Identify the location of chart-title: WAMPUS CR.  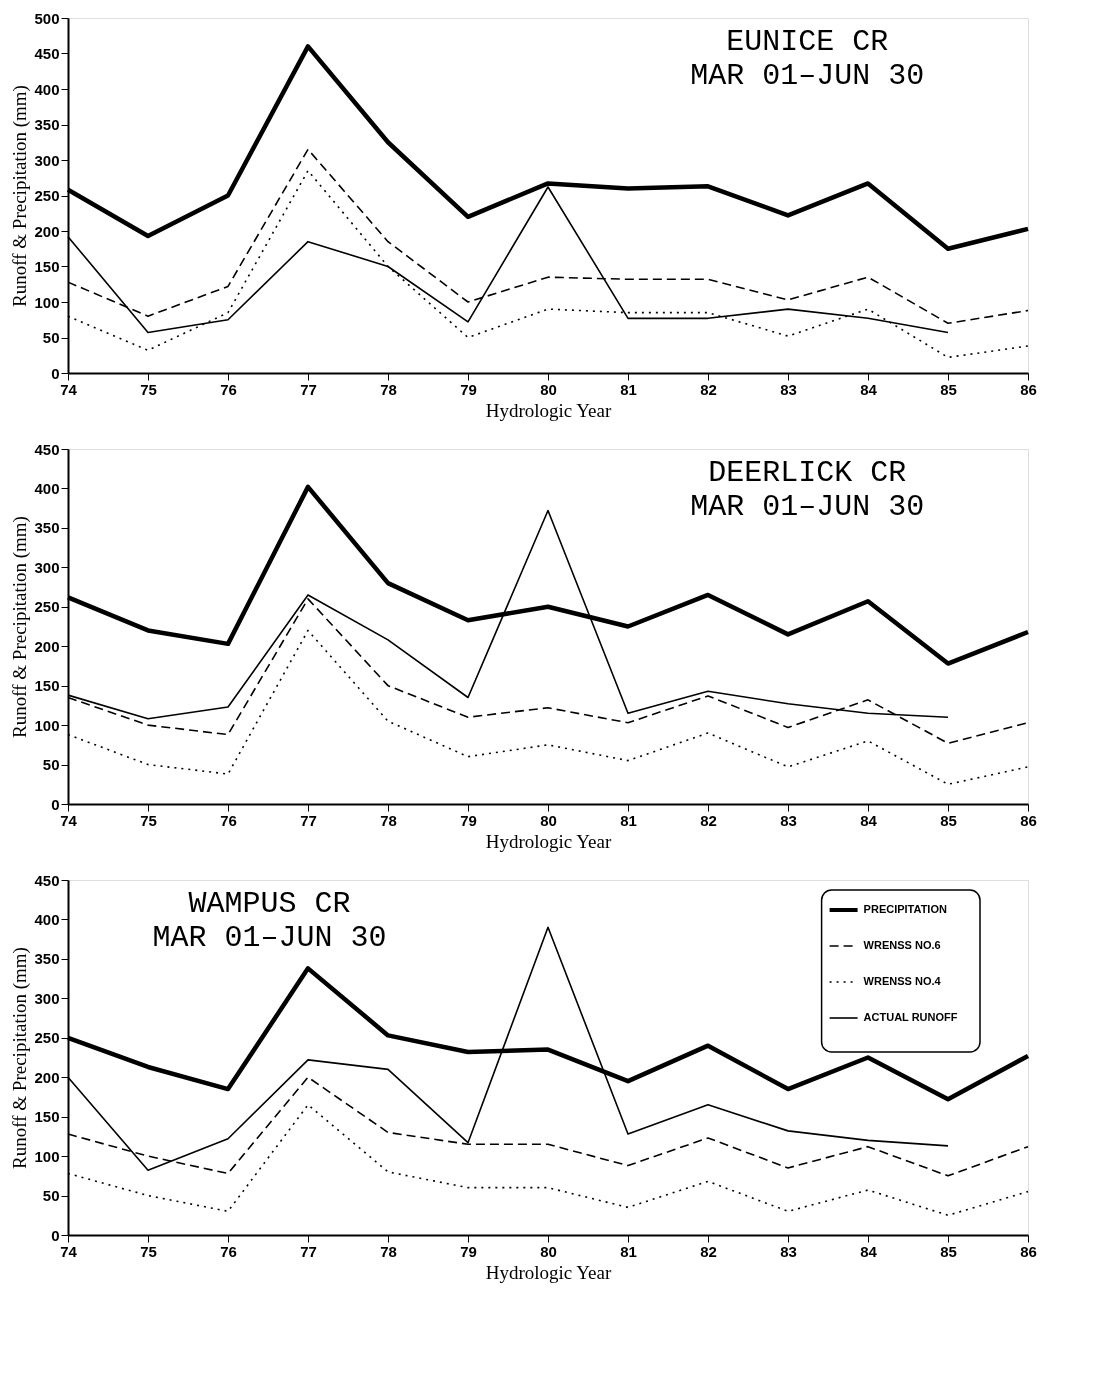
(269, 904).